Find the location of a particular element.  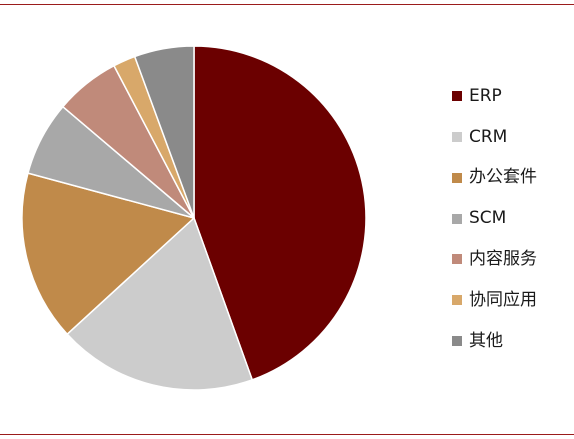

top-rule is located at coordinates (287, 4).